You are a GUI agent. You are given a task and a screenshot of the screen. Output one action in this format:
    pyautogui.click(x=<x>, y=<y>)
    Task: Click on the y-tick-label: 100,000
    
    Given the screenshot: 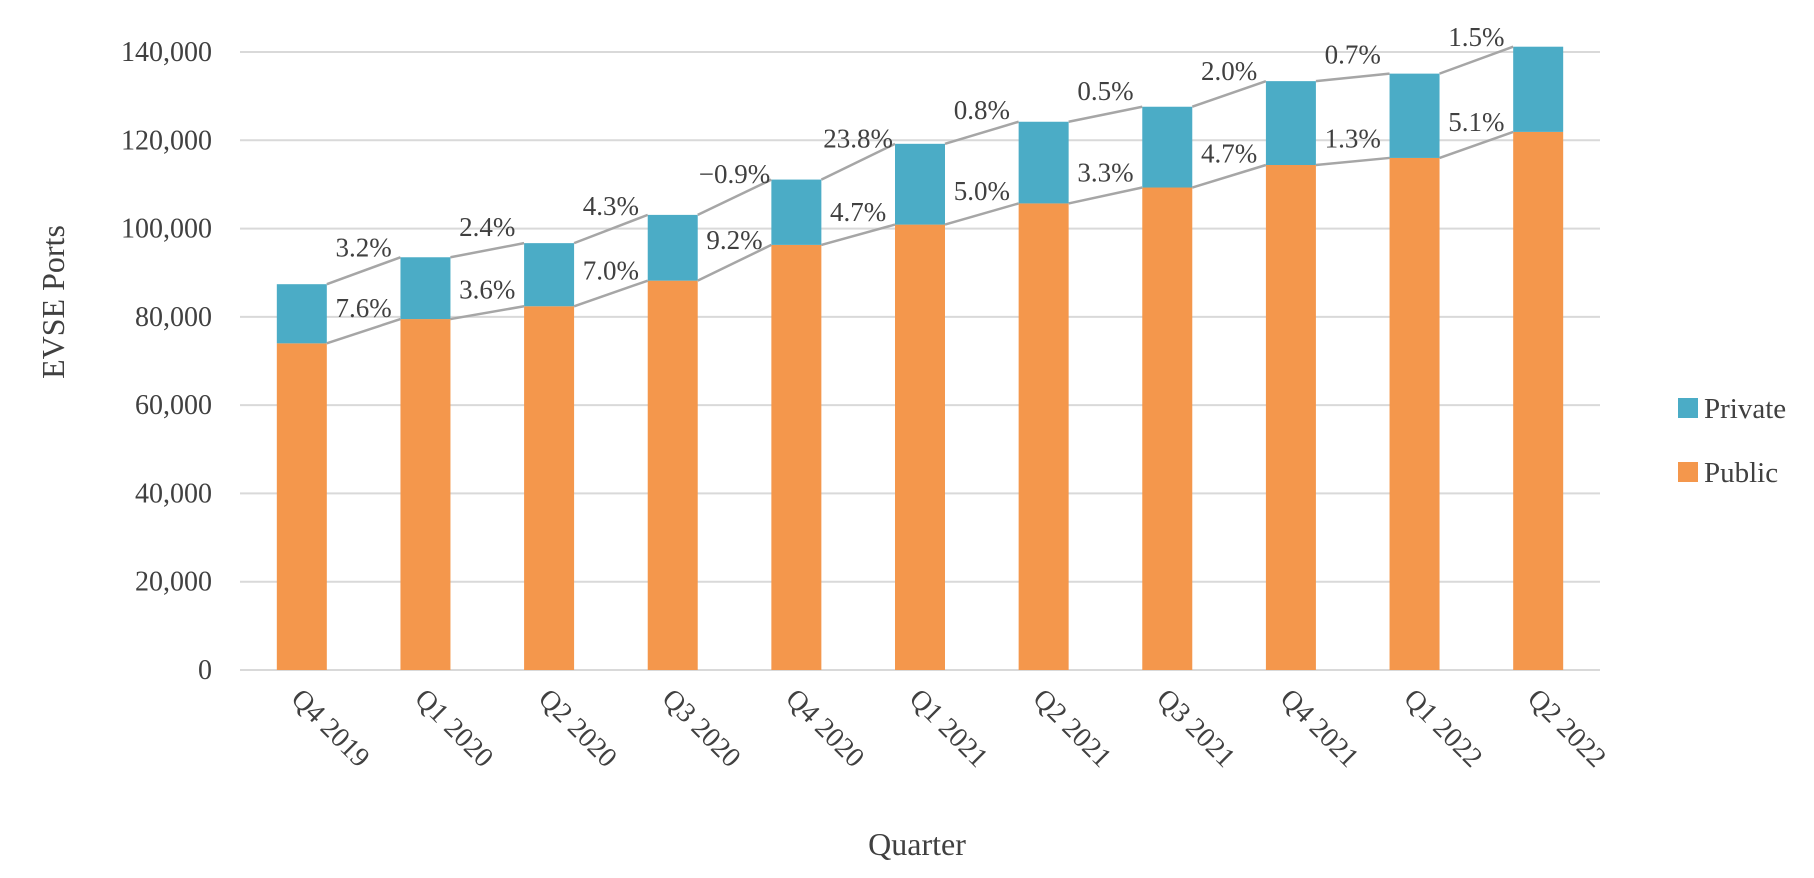 What is the action you would take?
    pyautogui.click(x=166, y=229)
    